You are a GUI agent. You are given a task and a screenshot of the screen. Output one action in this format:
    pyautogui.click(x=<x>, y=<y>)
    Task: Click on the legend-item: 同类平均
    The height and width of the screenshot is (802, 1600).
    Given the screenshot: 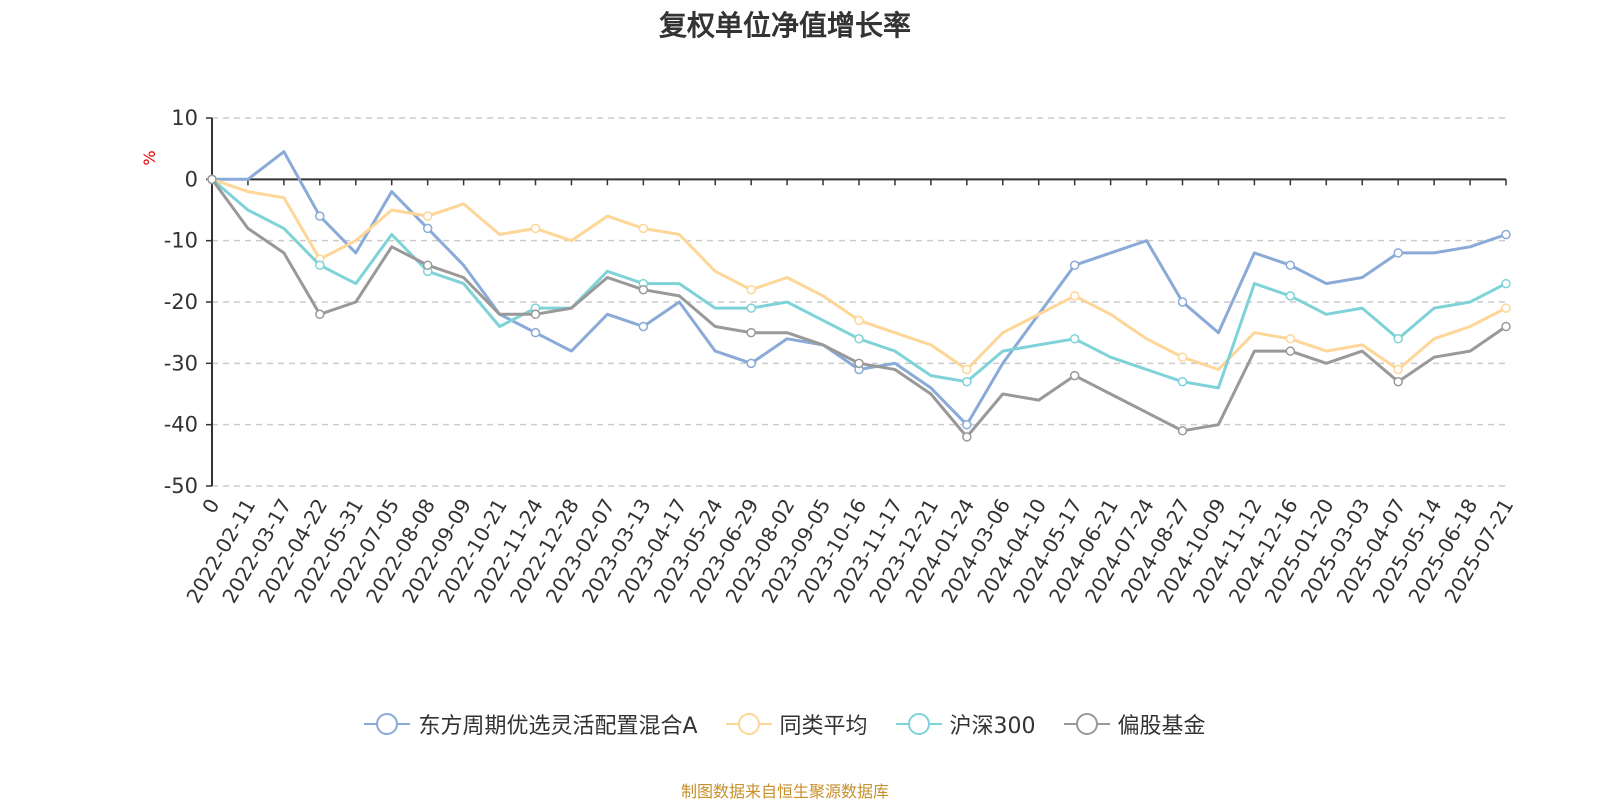 What is the action you would take?
    pyautogui.click(x=796, y=724)
    